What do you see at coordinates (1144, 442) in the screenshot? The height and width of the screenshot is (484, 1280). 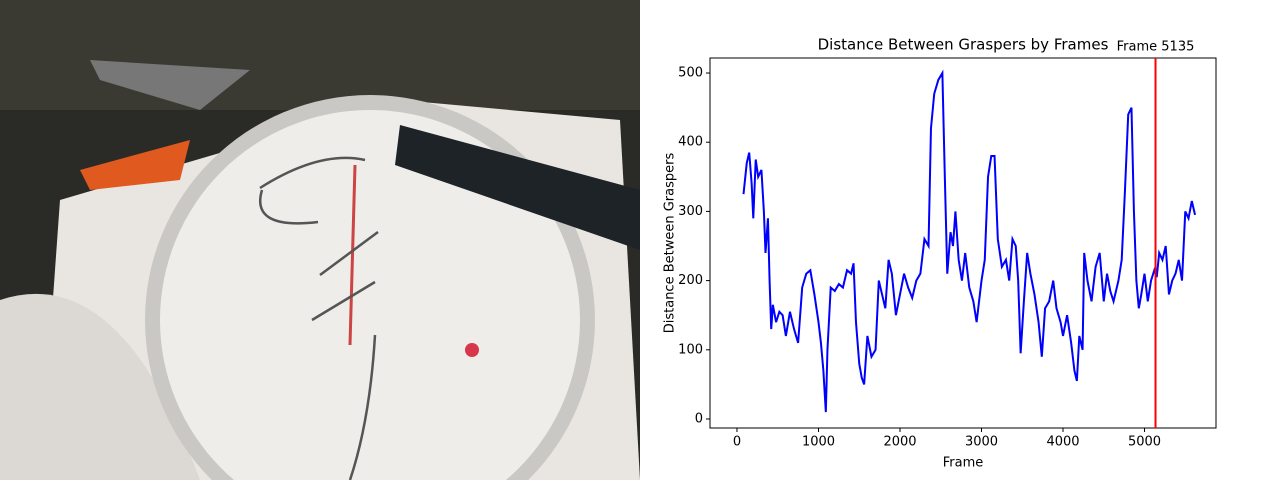 I see `x-tick-label: 5000` at bounding box center [1144, 442].